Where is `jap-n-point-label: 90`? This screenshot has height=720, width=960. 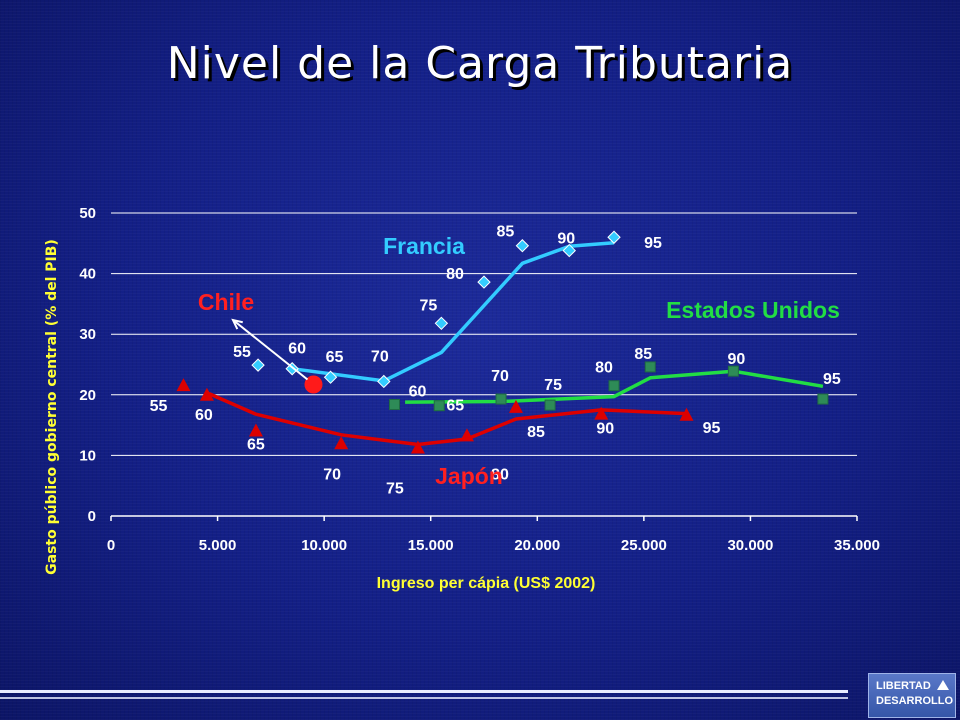 jap-n-point-label: 90 is located at coordinates (605, 429).